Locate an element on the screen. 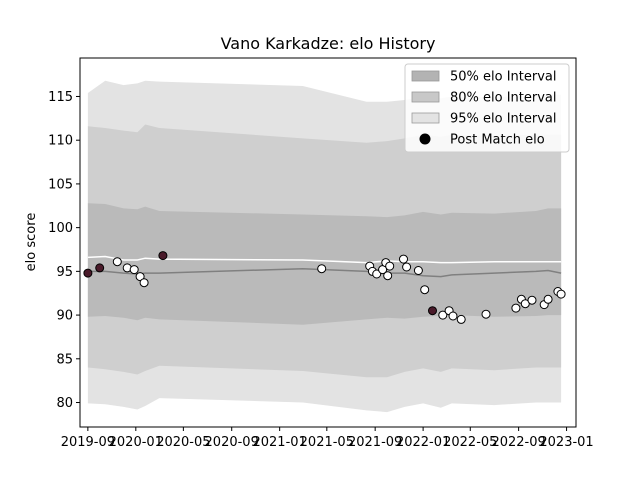 This screenshot has width=640, height=480. x-tick-label: 2019-09 is located at coordinates (88, 442).